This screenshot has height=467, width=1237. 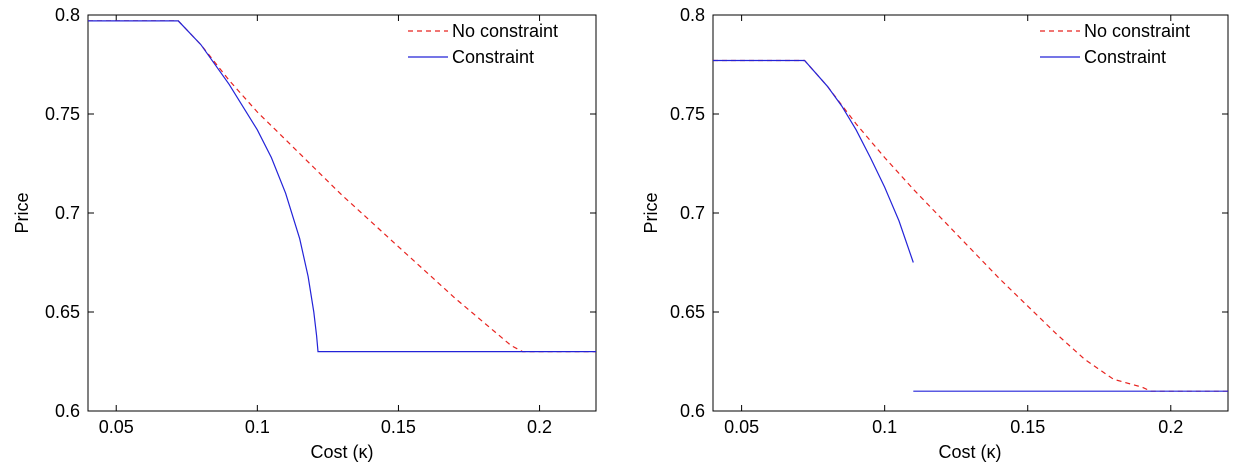 I want to click on series-line-constraint, so click(x=813, y=161).